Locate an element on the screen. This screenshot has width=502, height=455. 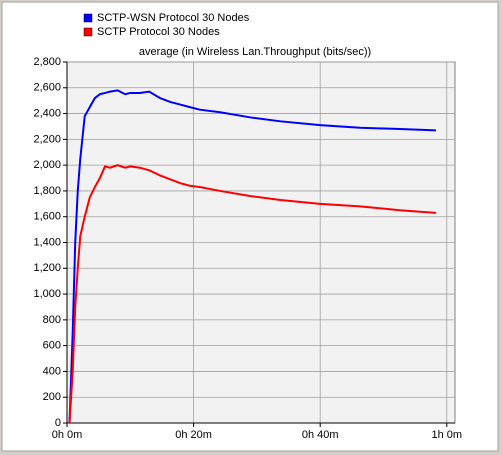
y-tick-label: 2,800 is located at coordinates (47, 62).